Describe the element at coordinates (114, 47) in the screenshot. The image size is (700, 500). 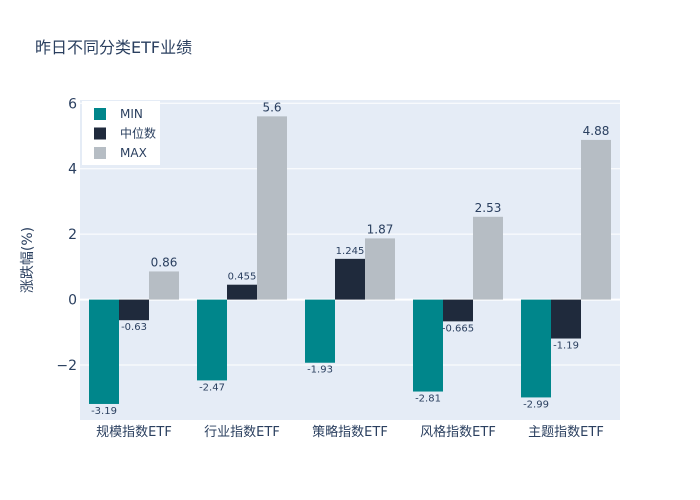
I see `chart-title: 昨日不同分类ETF业绩` at that location.